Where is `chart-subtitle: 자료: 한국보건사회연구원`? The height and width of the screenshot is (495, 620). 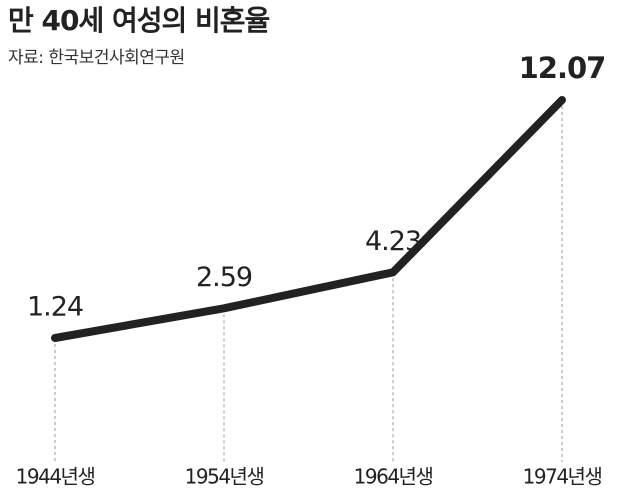
chart-subtitle: 자료: 한국보건사회연구원 is located at coordinates (96, 58).